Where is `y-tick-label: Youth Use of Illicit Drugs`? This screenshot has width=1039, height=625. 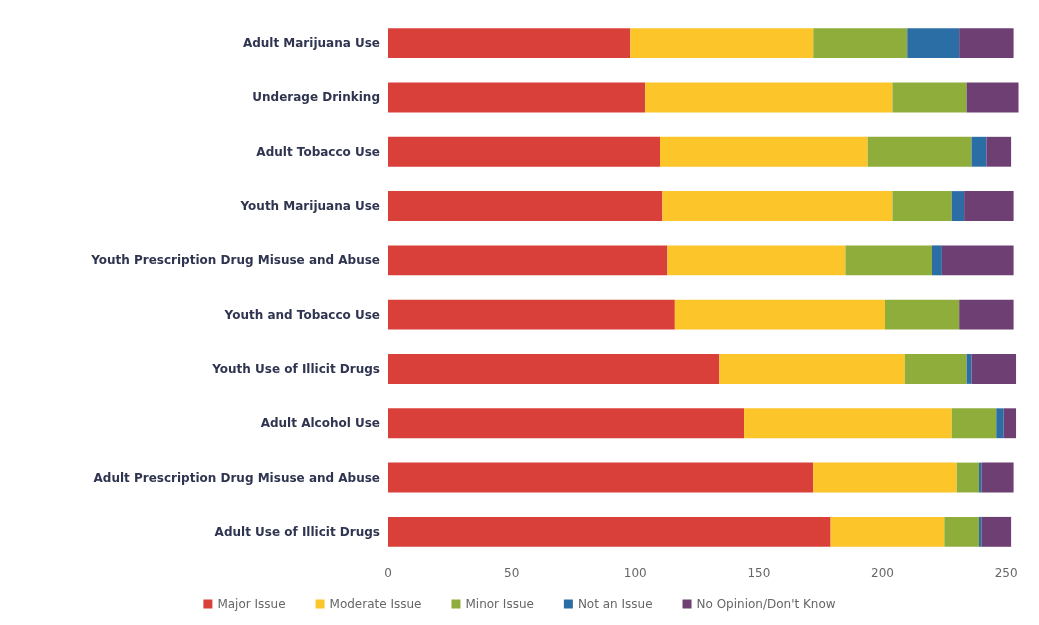 y-tick-label: Youth Use of Illicit Drugs is located at coordinates (295, 368).